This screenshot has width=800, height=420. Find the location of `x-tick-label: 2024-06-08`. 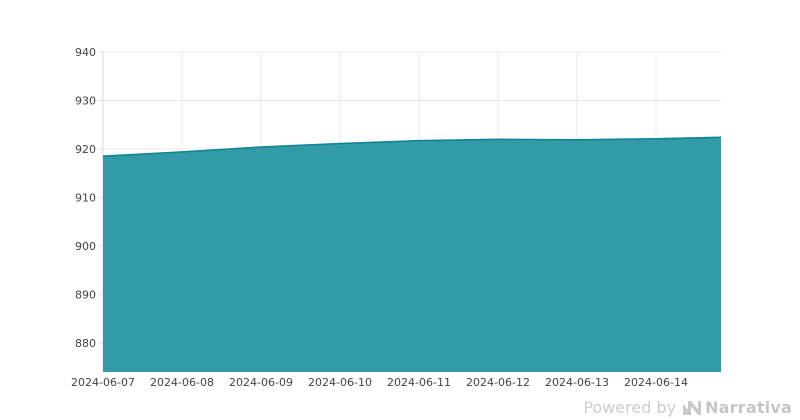

x-tick-label: 2024-06-08 is located at coordinates (182, 382).